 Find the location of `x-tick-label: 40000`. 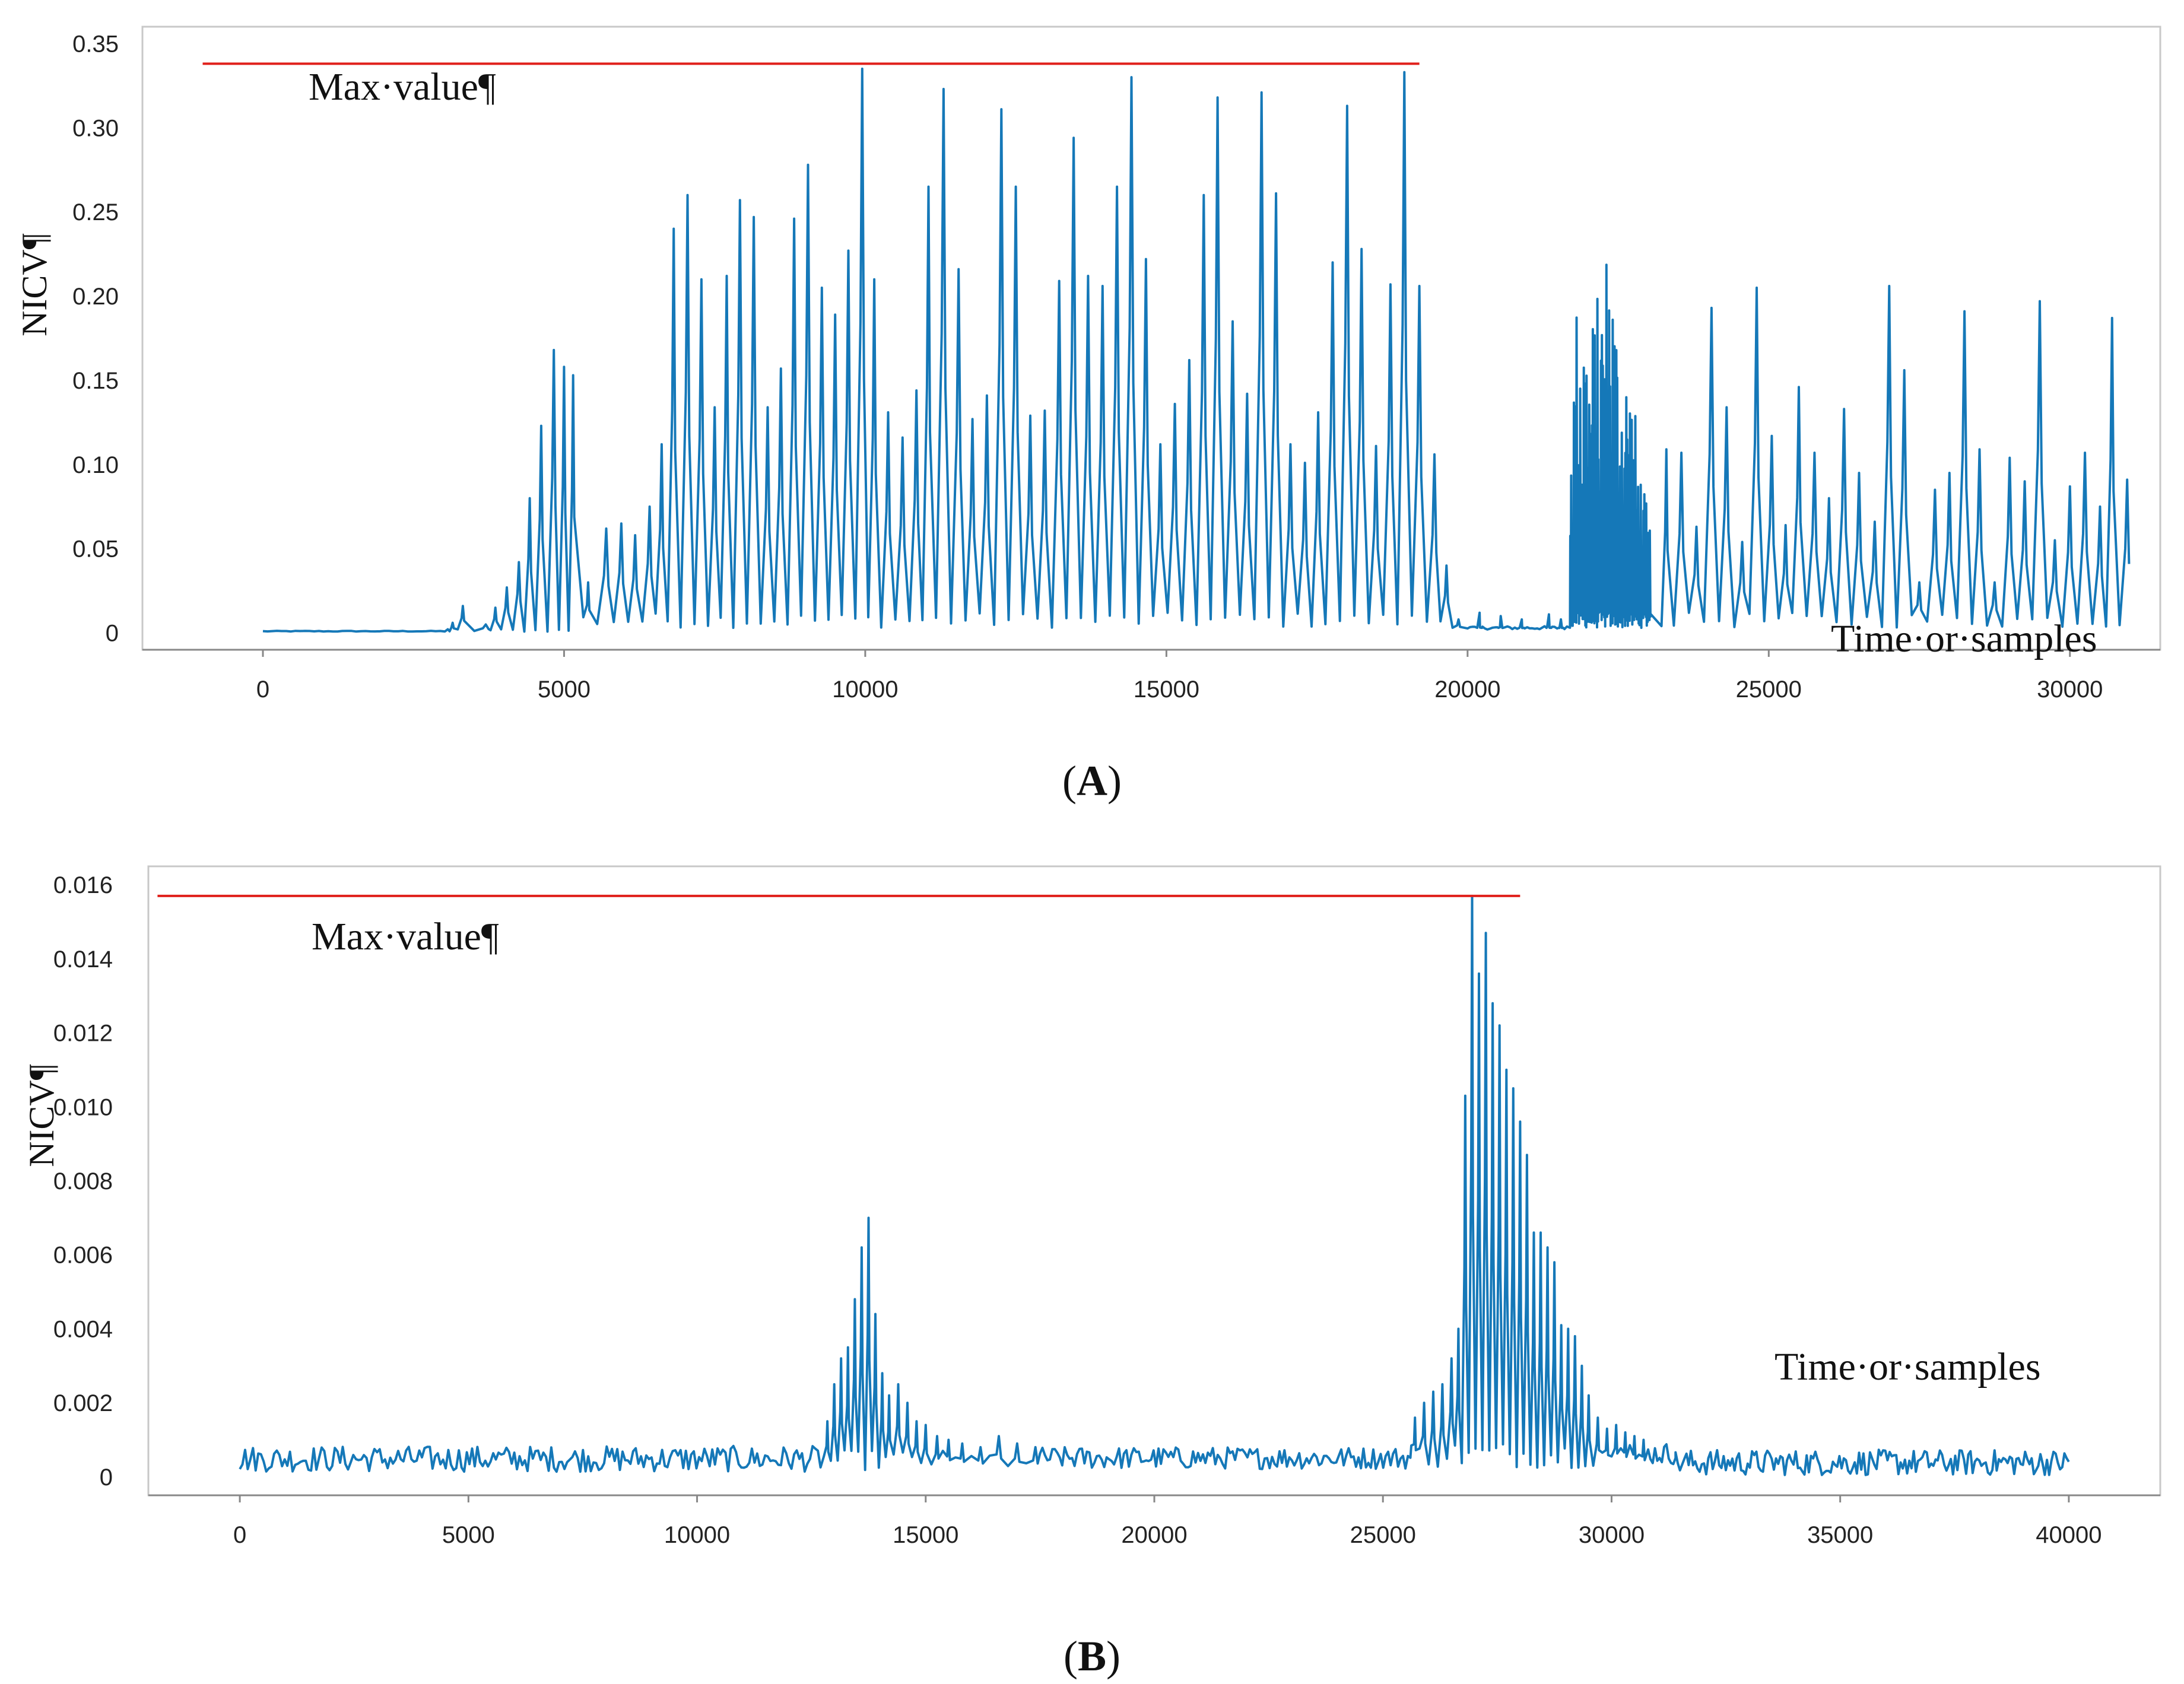

x-tick-label: 40000 is located at coordinates (2069, 1535).